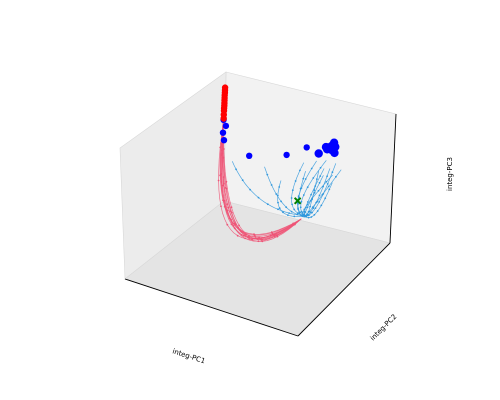 The width and height of the screenshot is (500, 400). I want to click on trajectory-layer, so click(279, 178).